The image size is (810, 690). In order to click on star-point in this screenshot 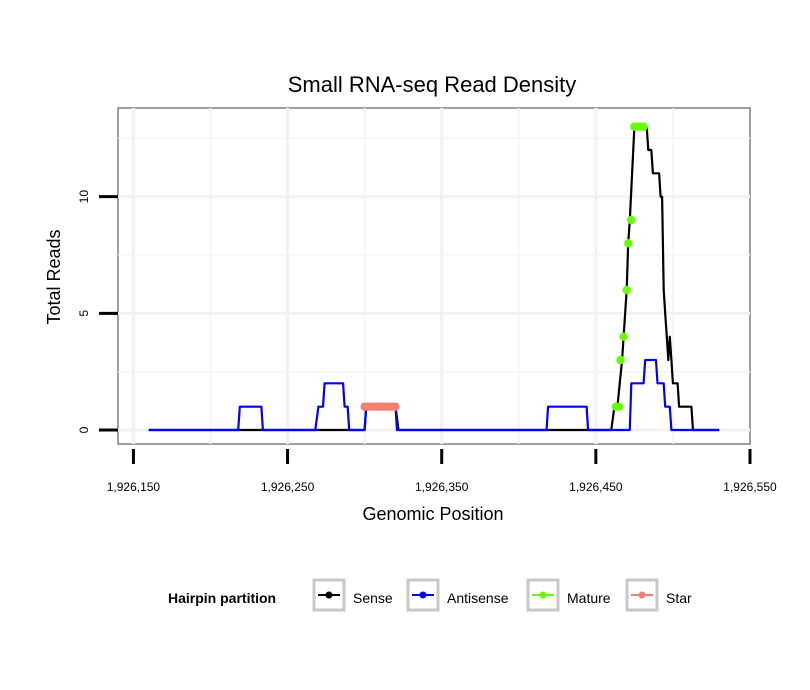, I will do `click(395, 406)`.